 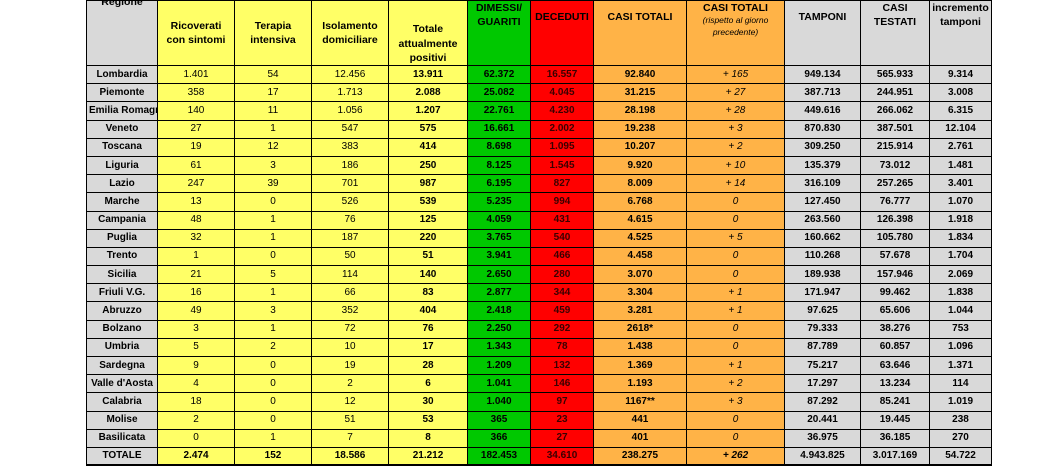 What do you see at coordinates (822, 111) in the screenshot?
I see `cell-tamponi: 449.616` at bounding box center [822, 111].